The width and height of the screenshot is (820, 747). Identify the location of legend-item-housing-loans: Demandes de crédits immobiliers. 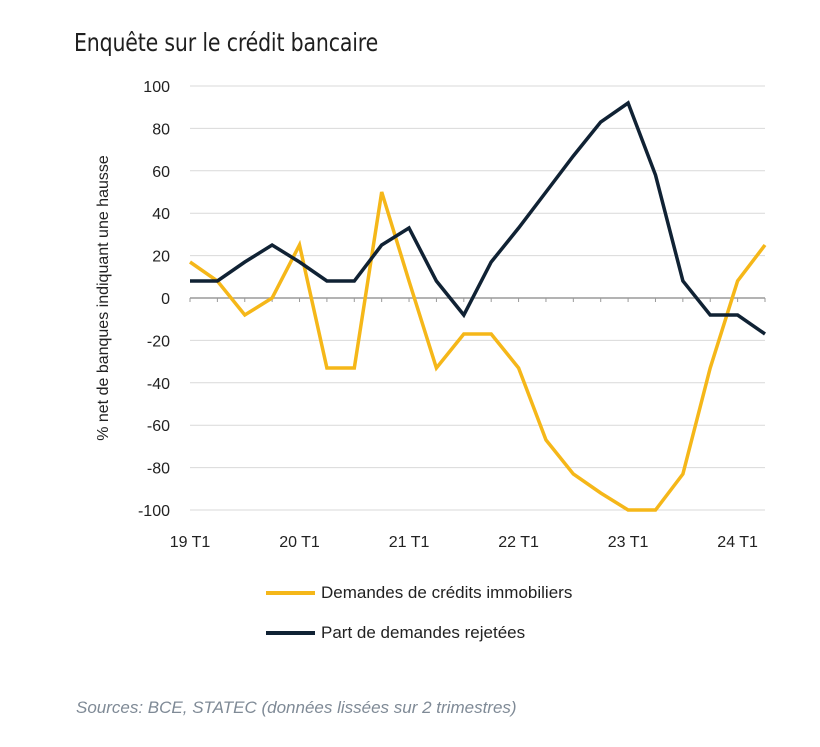
(419, 593).